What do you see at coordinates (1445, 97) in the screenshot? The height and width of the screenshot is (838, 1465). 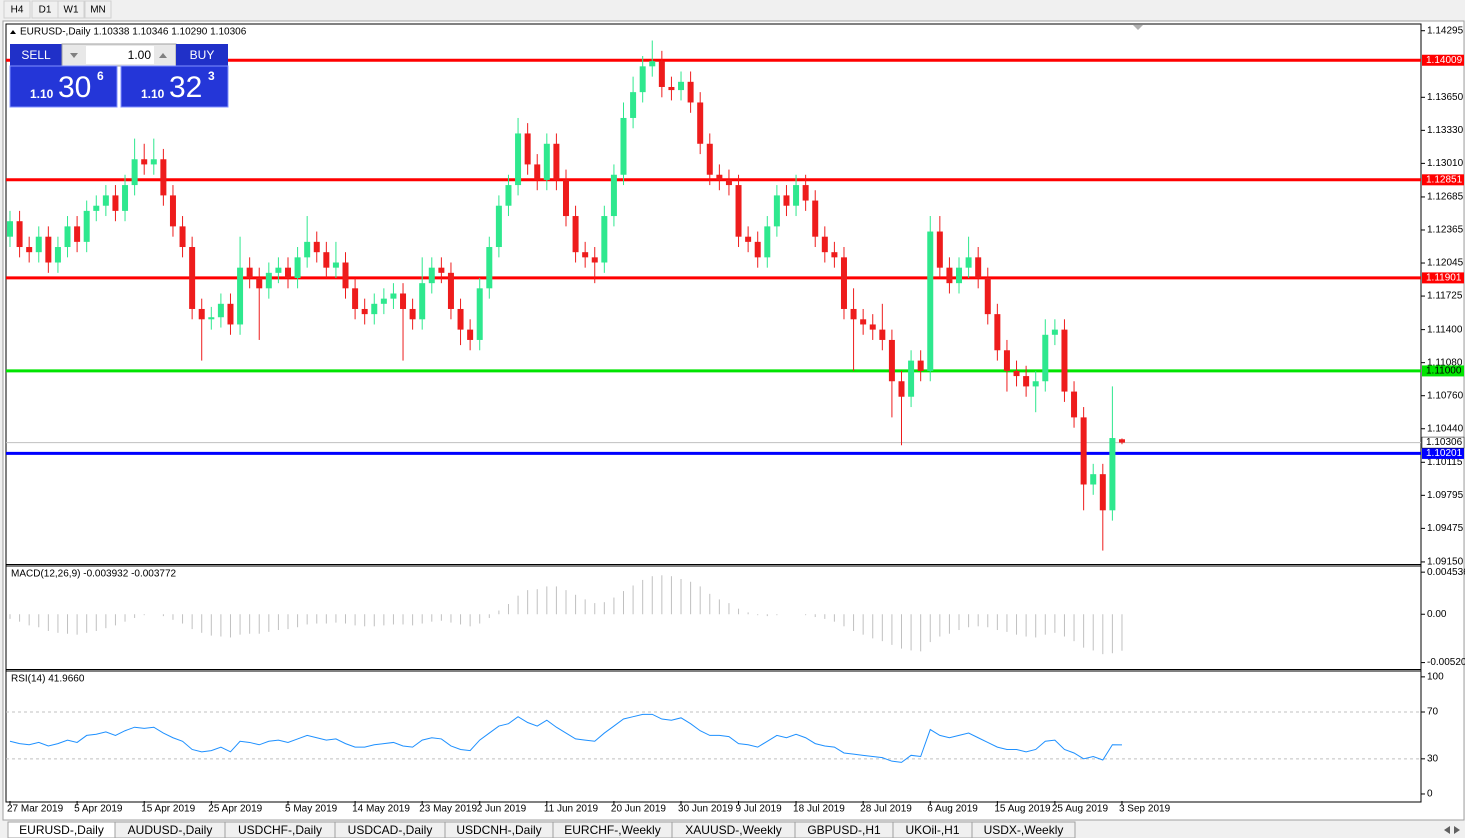 I see `y-tick-label: 1.13650` at bounding box center [1445, 97].